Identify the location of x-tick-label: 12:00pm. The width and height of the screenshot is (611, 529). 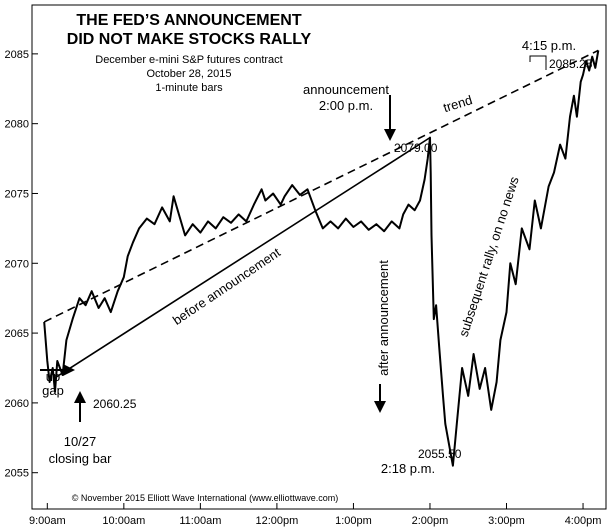
(277, 521).